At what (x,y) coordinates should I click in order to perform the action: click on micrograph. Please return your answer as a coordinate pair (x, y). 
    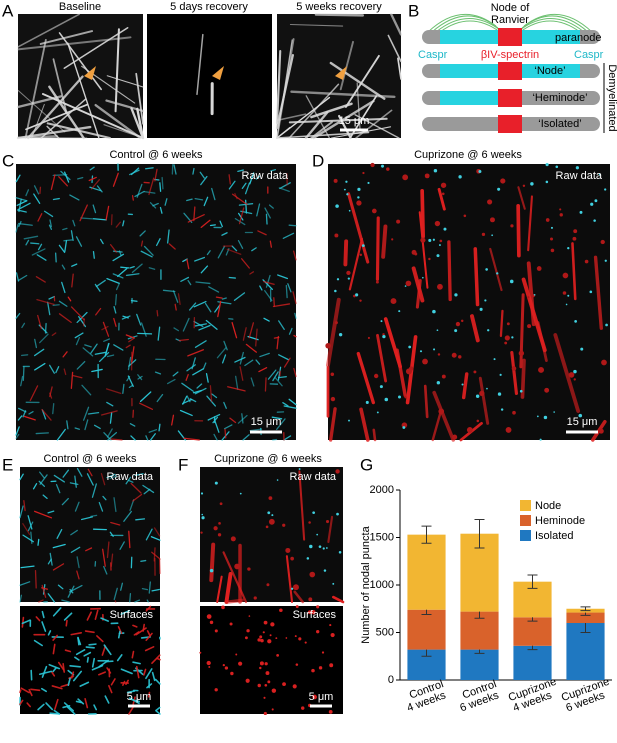
    Looking at the image, I should click on (90, 534).